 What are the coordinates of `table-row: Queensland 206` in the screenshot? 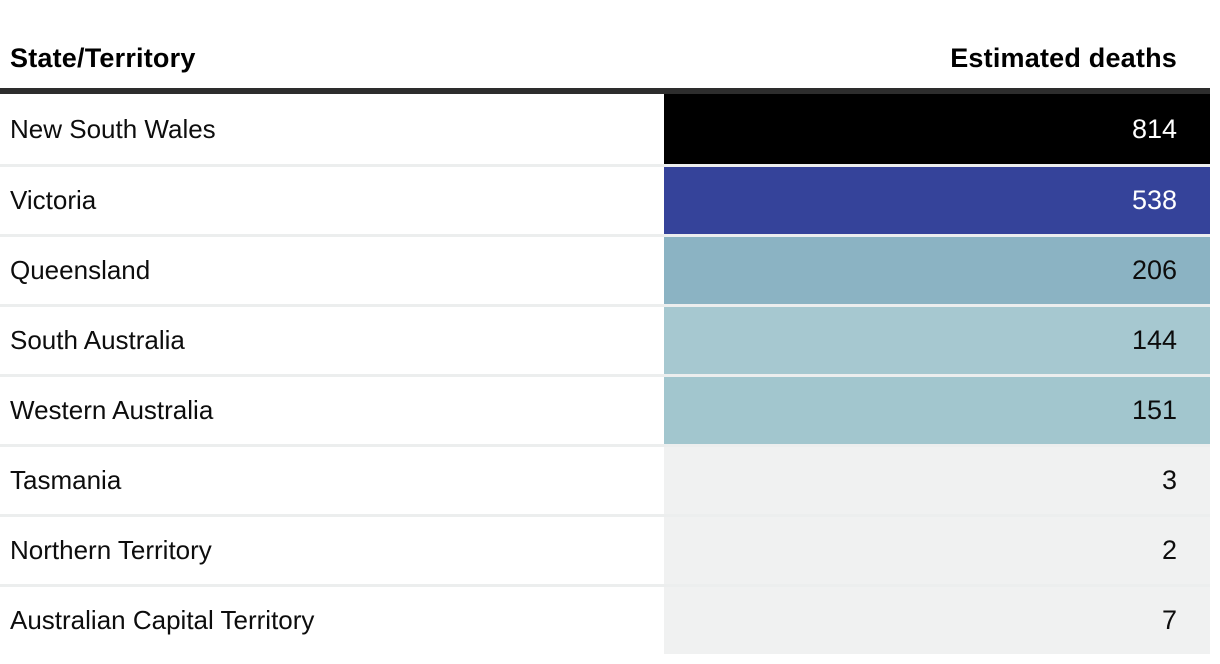 It's located at (605, 269).